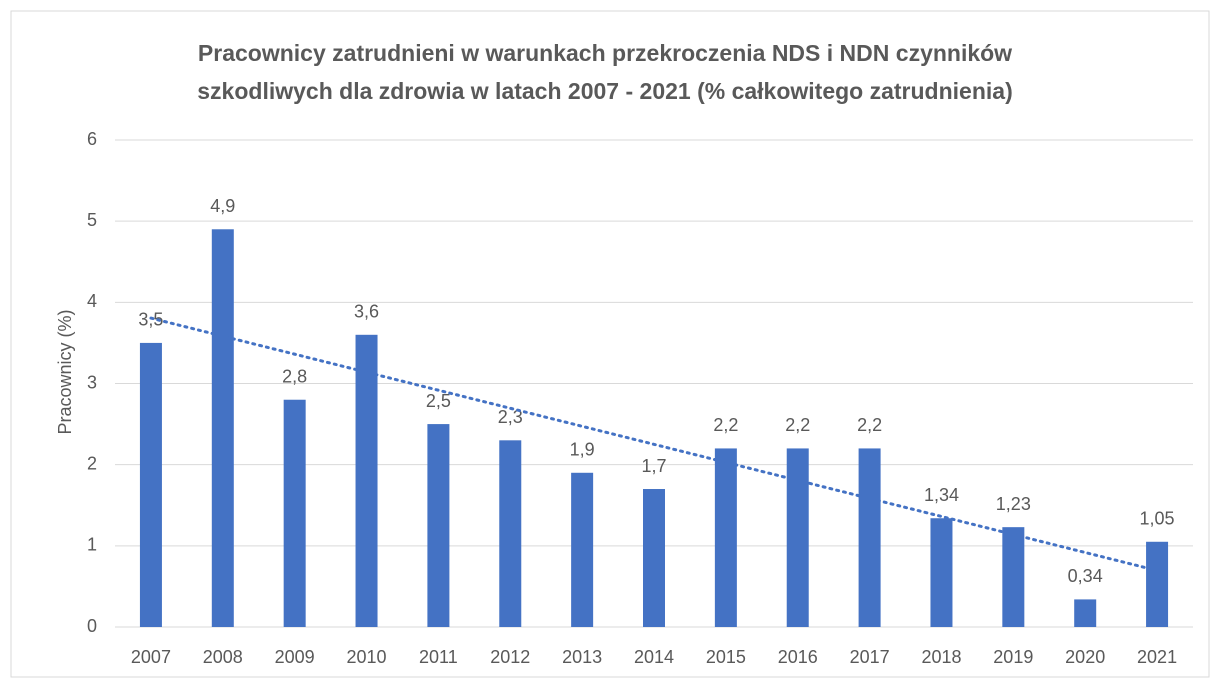  What do you see at coordinates (150, 320) in the screenshot?
I see `data-label: 3,5` at bounding box center [150, 320].